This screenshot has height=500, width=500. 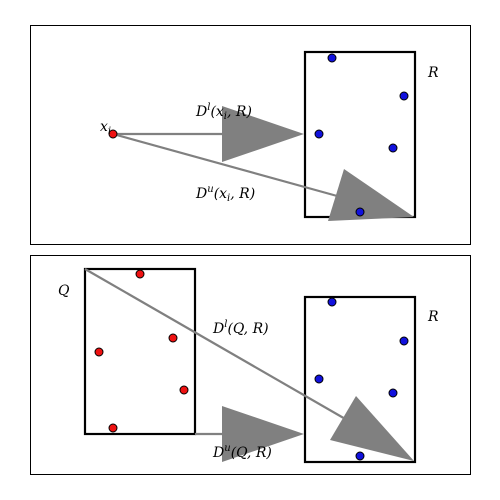 I want to click on top-rect-r-points, so click(x=361, y=135).